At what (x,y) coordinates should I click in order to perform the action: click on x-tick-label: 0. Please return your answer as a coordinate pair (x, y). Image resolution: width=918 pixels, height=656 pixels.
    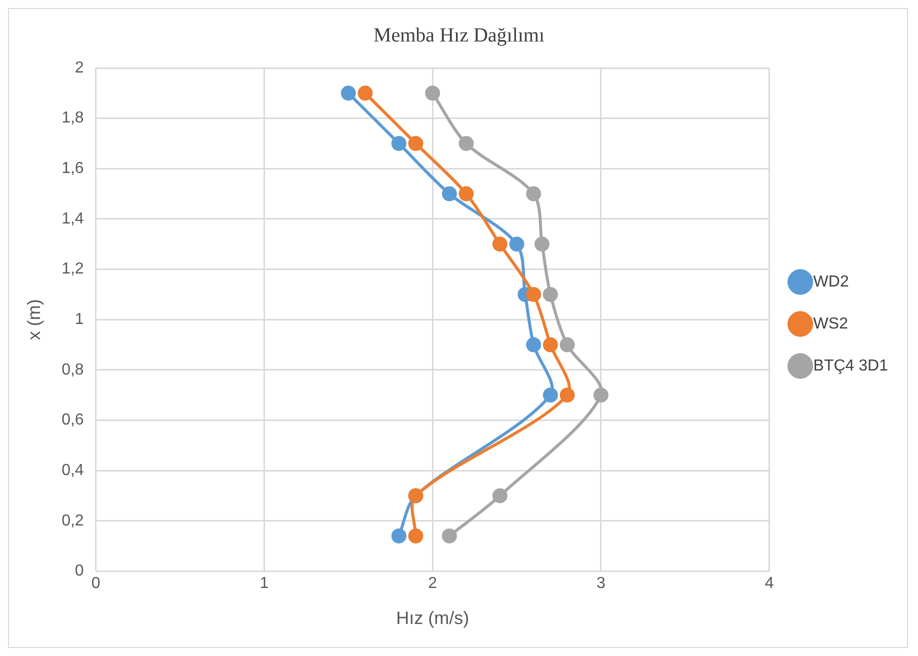
    Looking at the image, I should click on (95, 583).